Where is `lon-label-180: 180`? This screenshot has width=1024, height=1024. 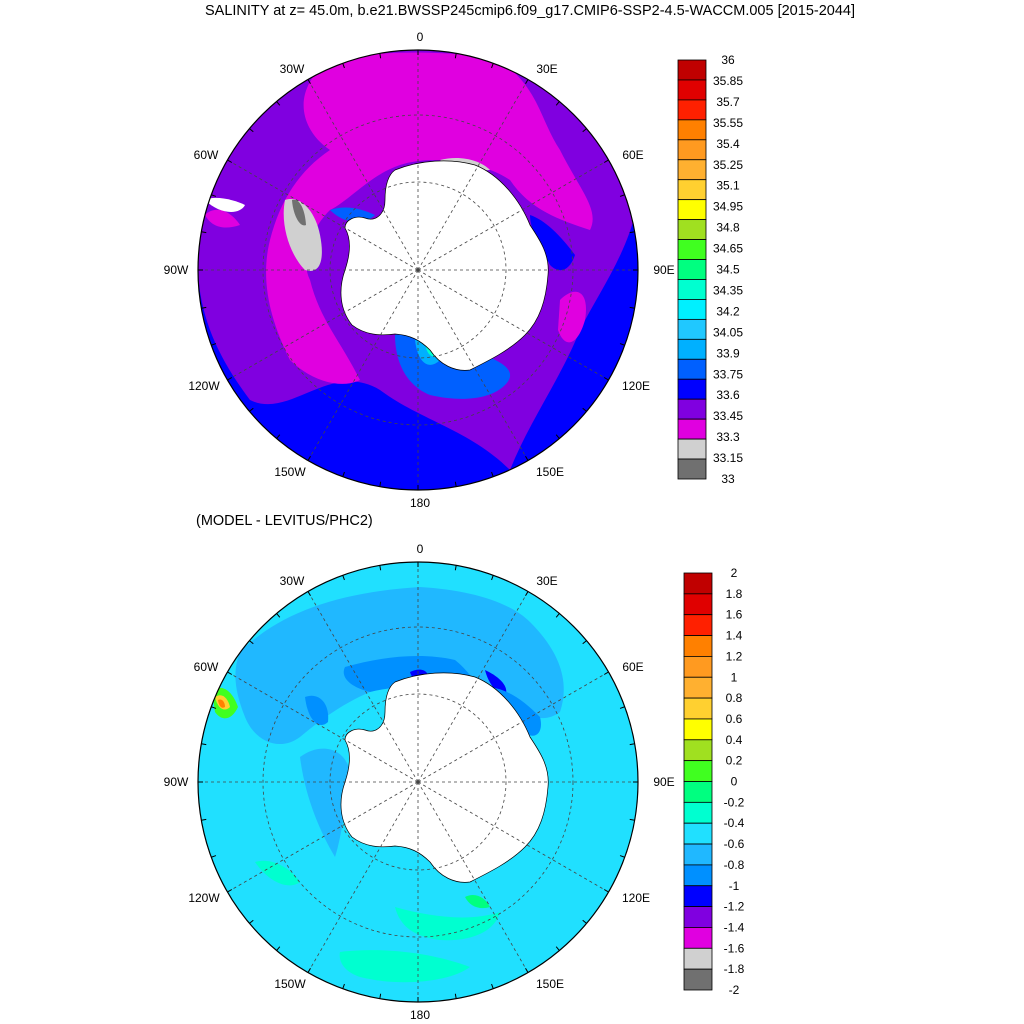 lon-label-180: 180 is located at coordinates (420, 503).